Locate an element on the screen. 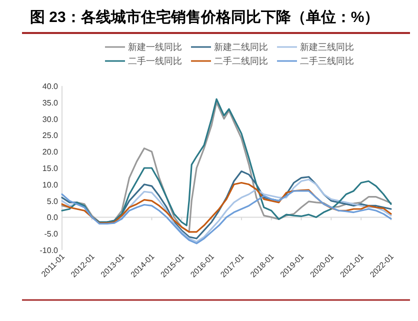 Image resolution: width=418 pixels, height=321 pixels. legend-label: 二手二线同比 is located at coordinates (241, 61).